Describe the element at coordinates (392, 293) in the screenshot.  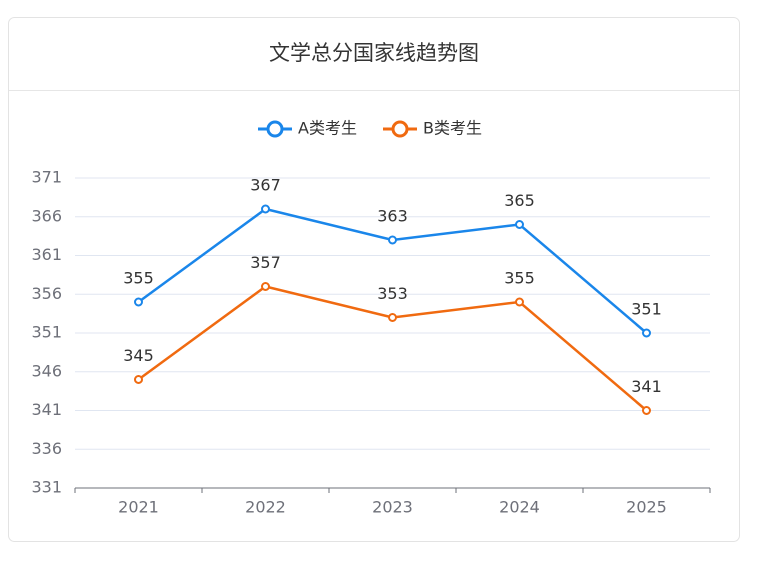
I see `data-label: 353` at that location.